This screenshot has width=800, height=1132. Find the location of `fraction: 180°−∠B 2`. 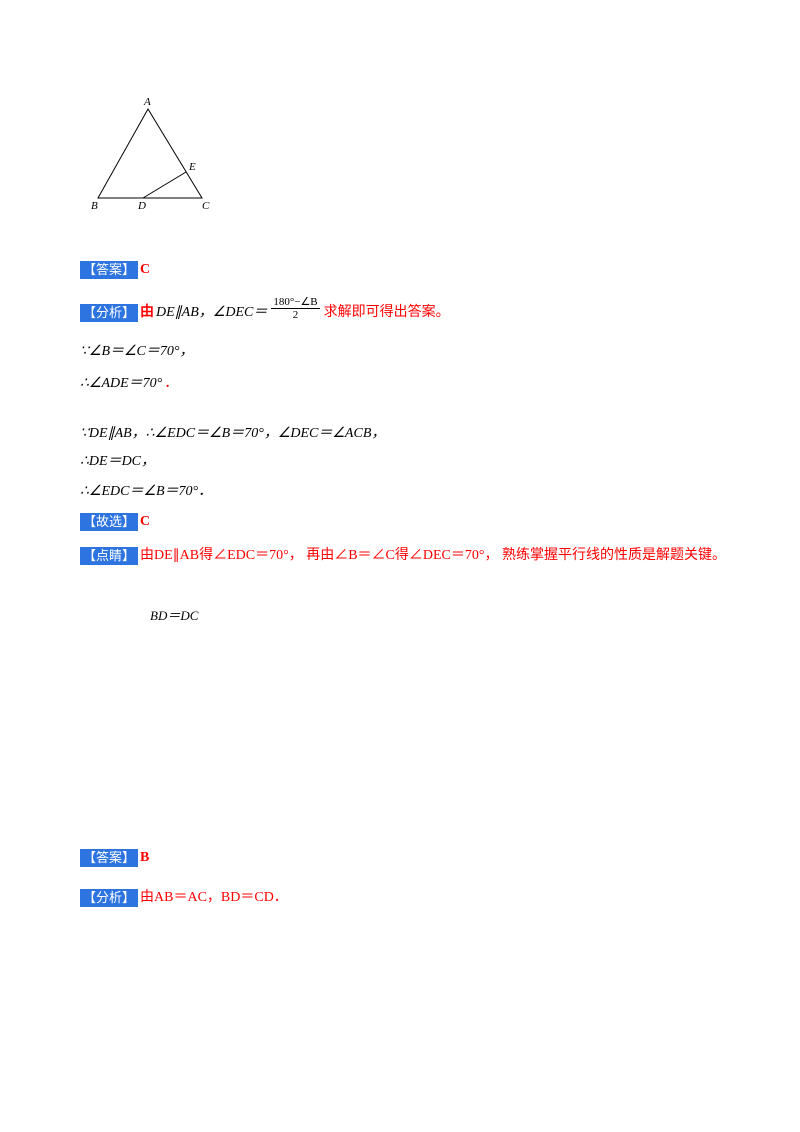

fraction: 180°−∠B 2 is located at coordinates (295, 308).